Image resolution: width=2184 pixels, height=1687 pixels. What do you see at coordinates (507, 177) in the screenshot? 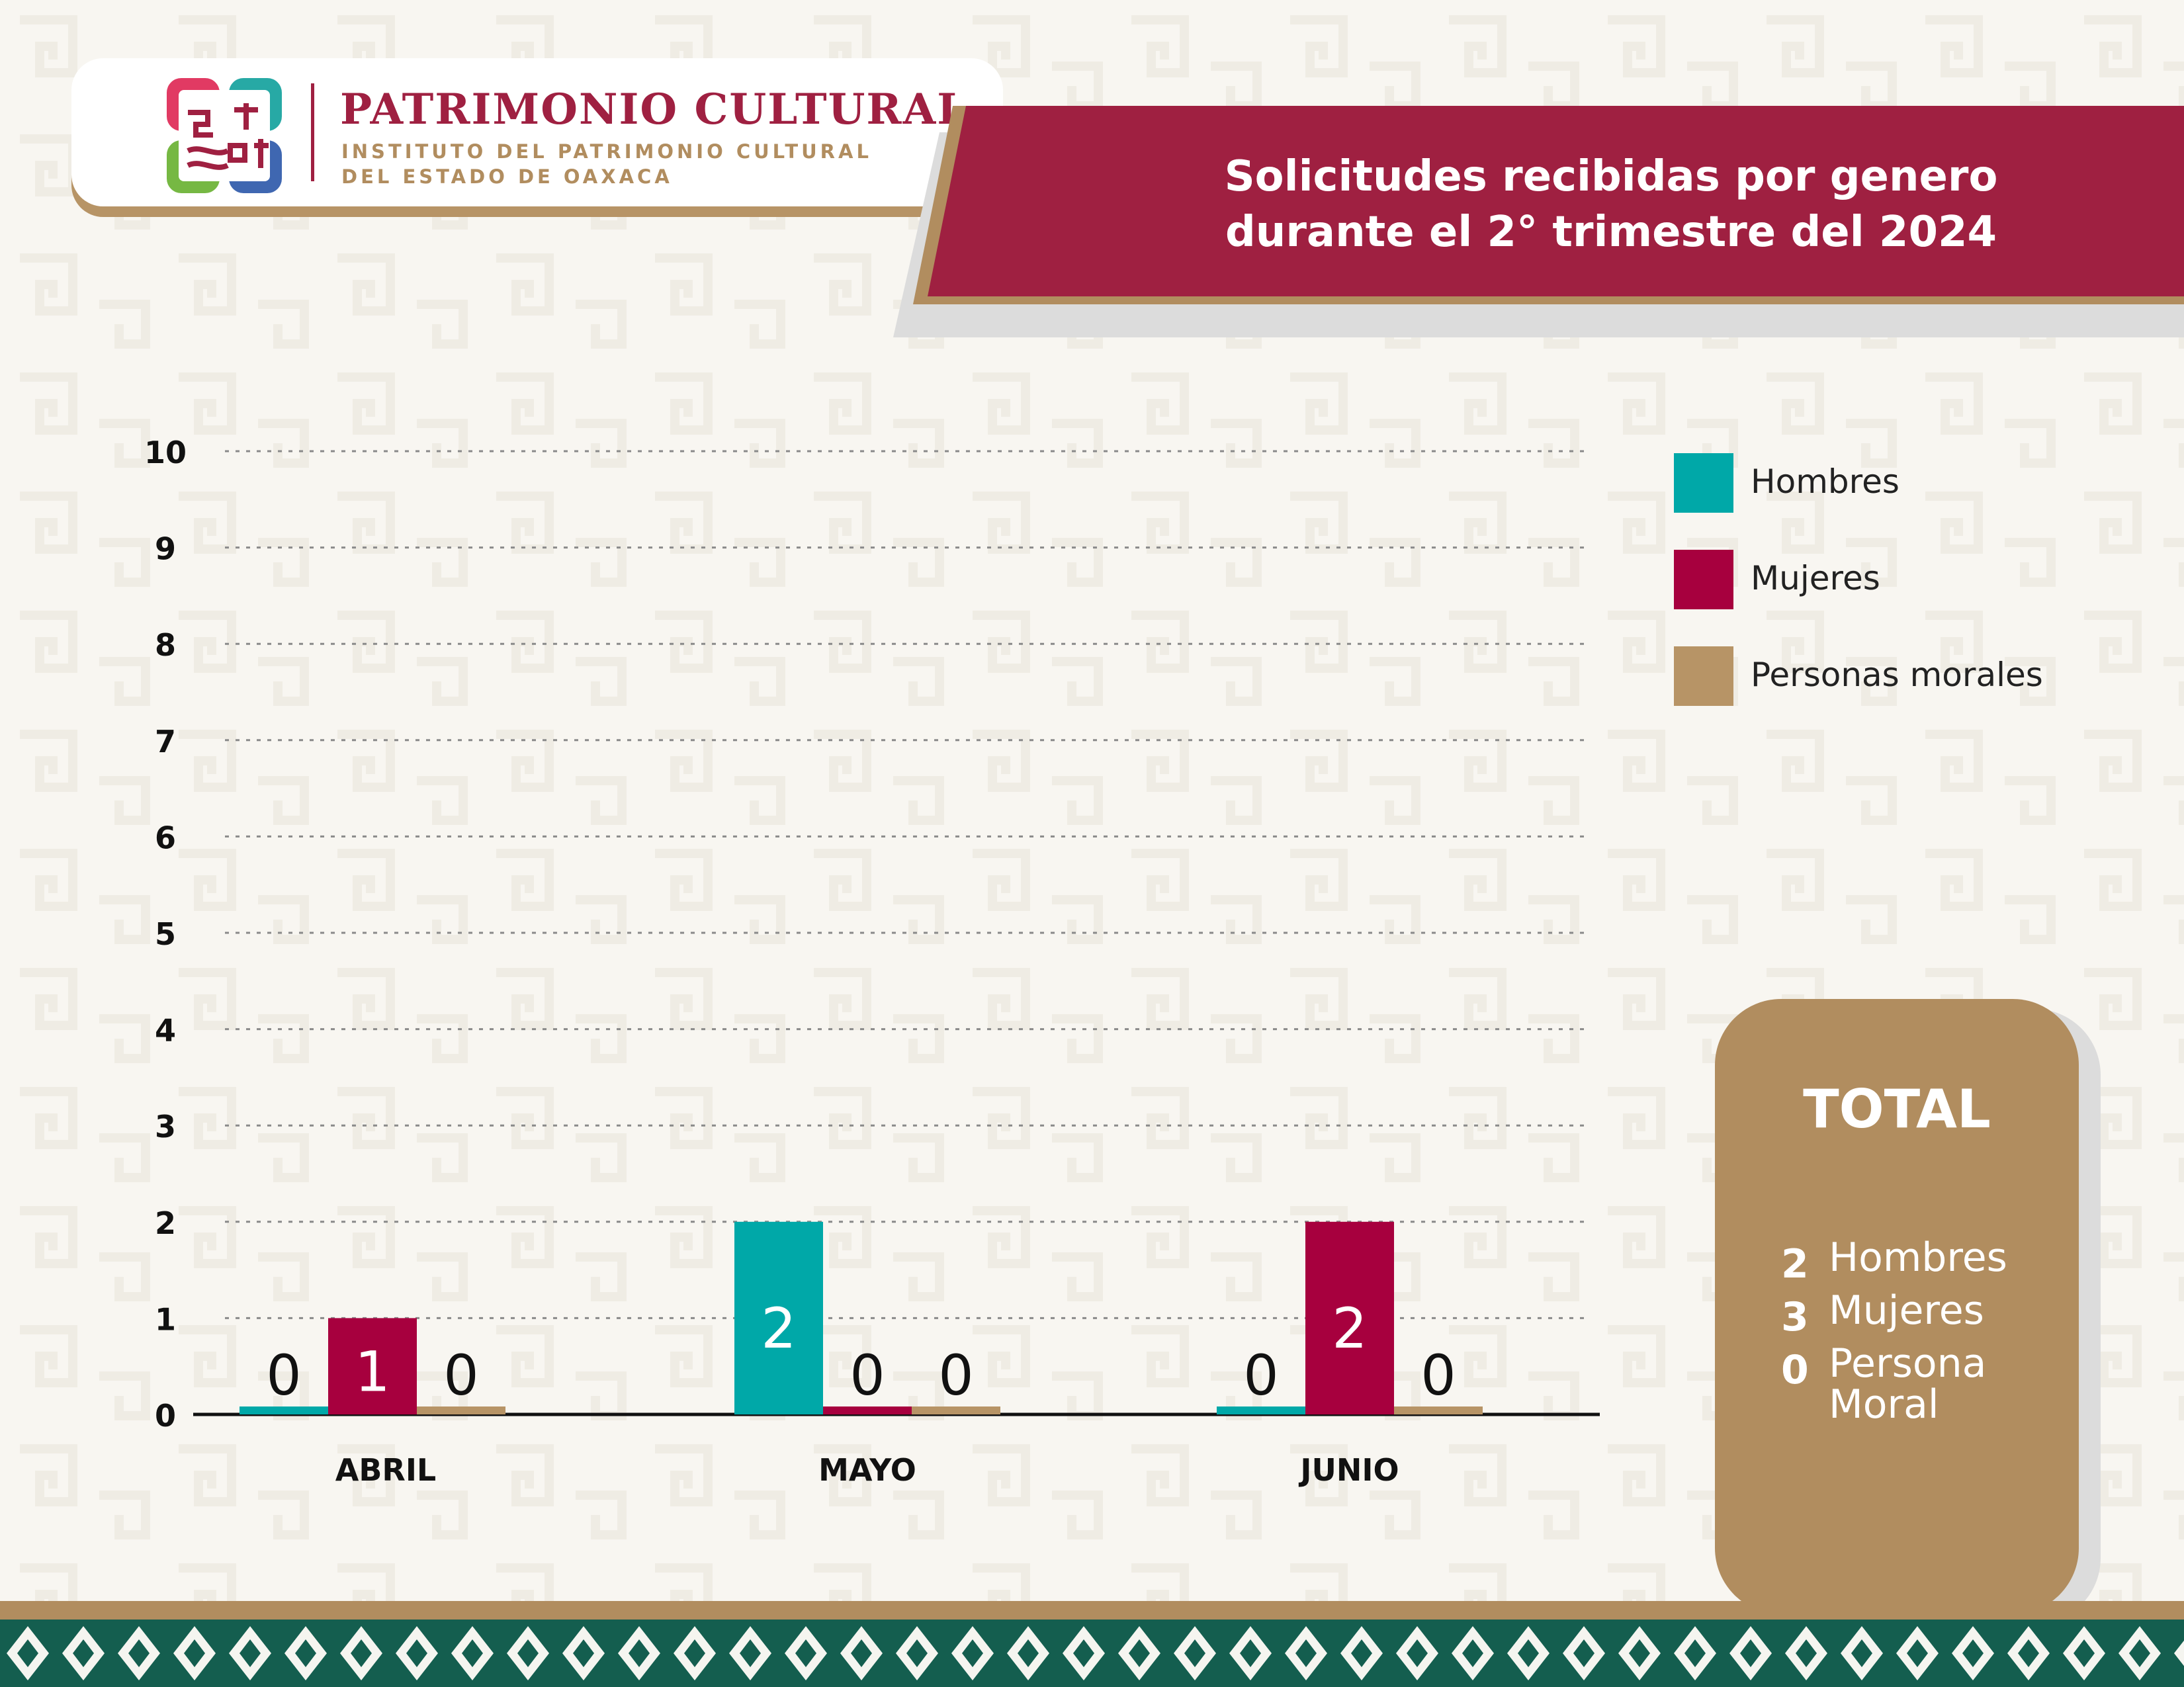
I see `institute-subtitle-line2: DEL ESTADO DE OAXACA` at bounding box center [507, 177].